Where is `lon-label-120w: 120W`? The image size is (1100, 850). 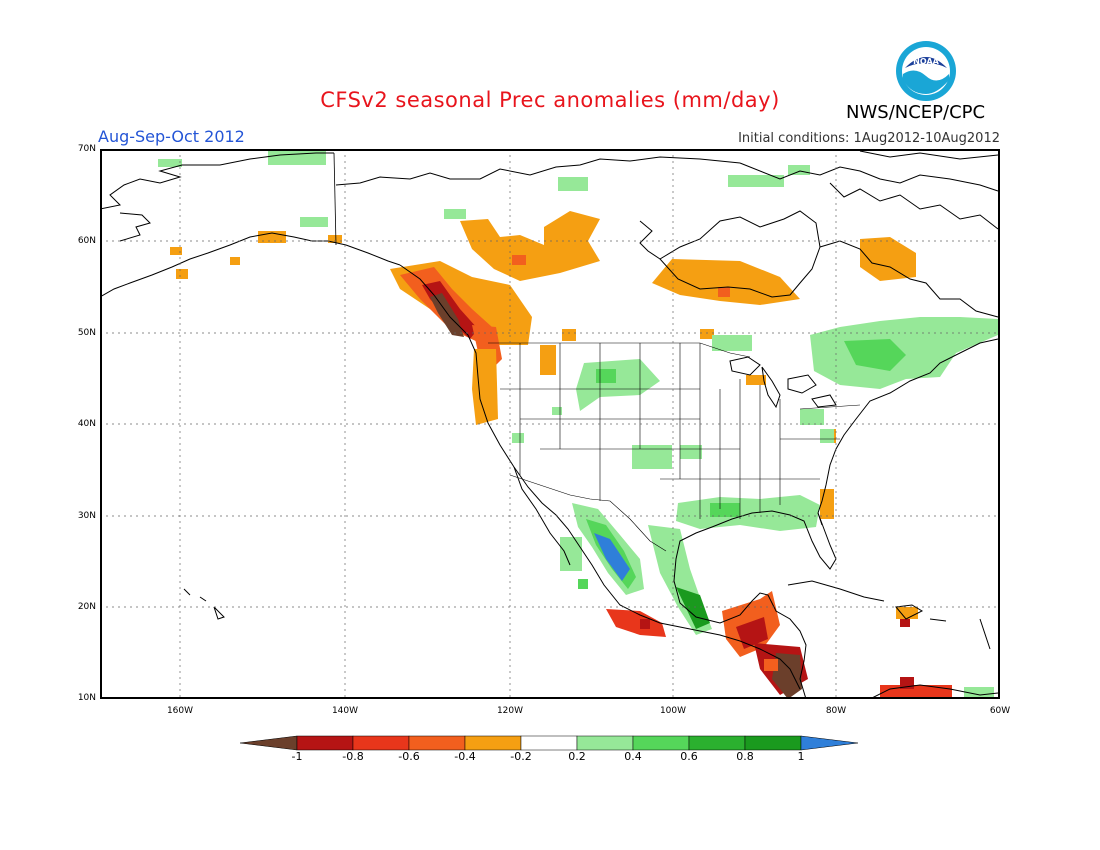 lon-label-120w: 120W is located at coordinates (510, 711).